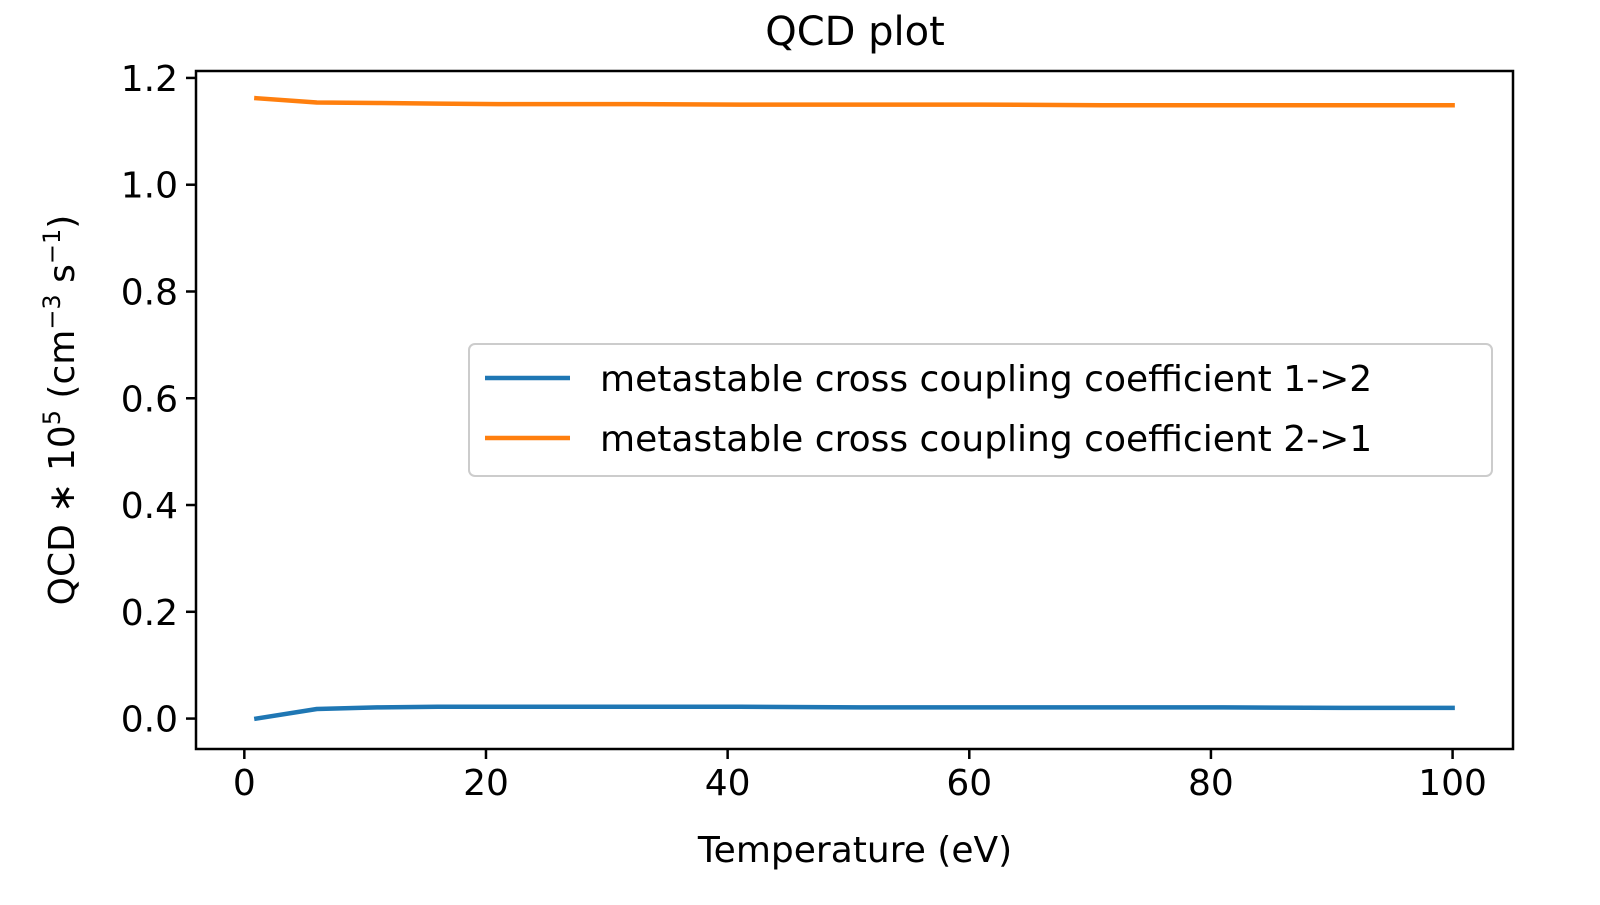 The height and width of the screenshot is (905, 1600). Describe the element at coordinates (149, 79) in the screenshot. I see `y-tick-label: 1.2` at that location.